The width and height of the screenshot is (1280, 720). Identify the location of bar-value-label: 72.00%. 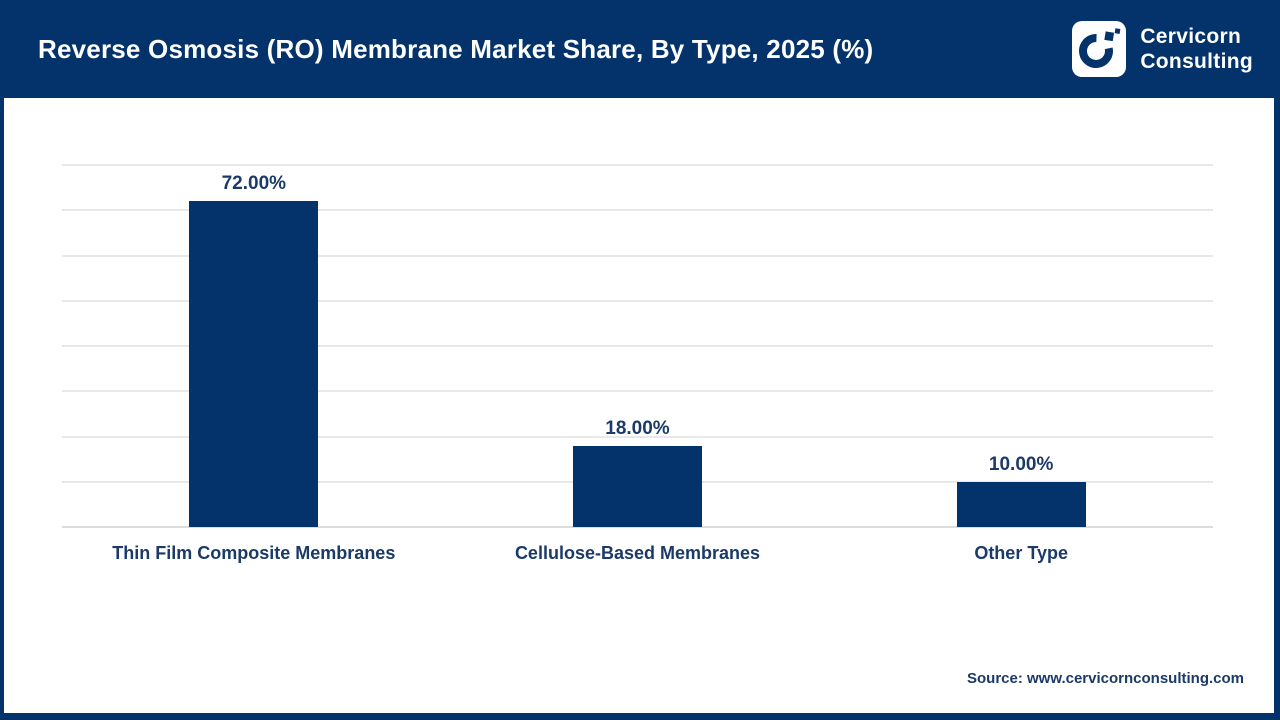
(254, 184).